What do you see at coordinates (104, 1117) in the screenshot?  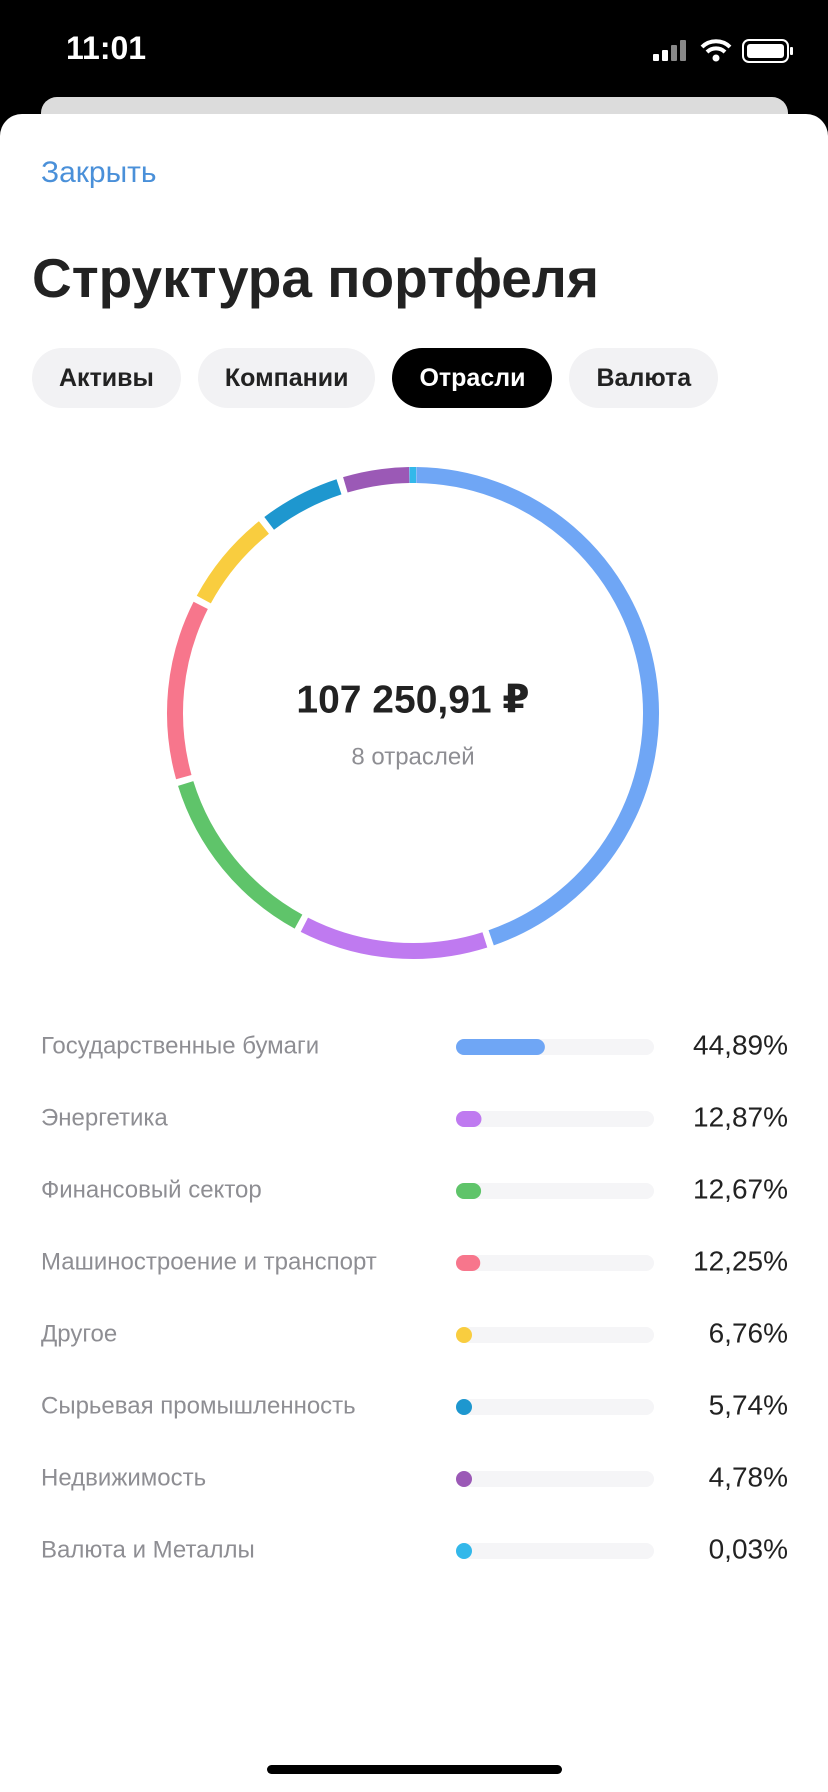 I see `legend-label: Энергетика` at bounding box center [104, 1117].